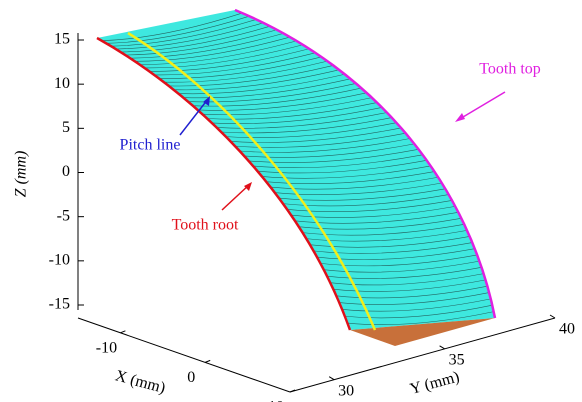 This screenshot has height=402, width=582. I want to click on annotation: Pitch line, so click(150, 145).